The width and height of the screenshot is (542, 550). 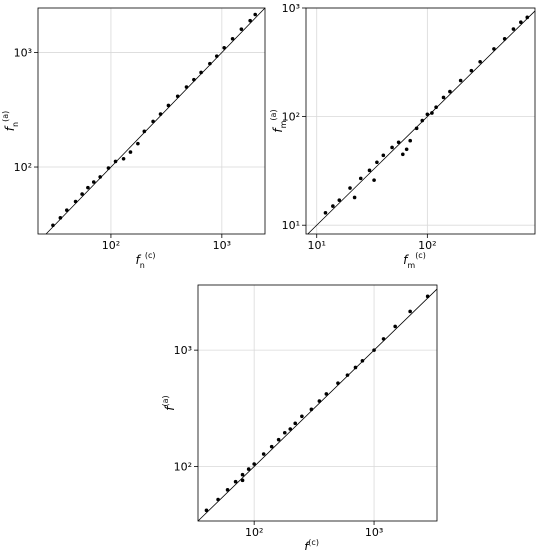 What do you see at coordinates (317, 245) in the screenshot?
I see `x-tick-label: 10¹` at bounding box center [317, 245].